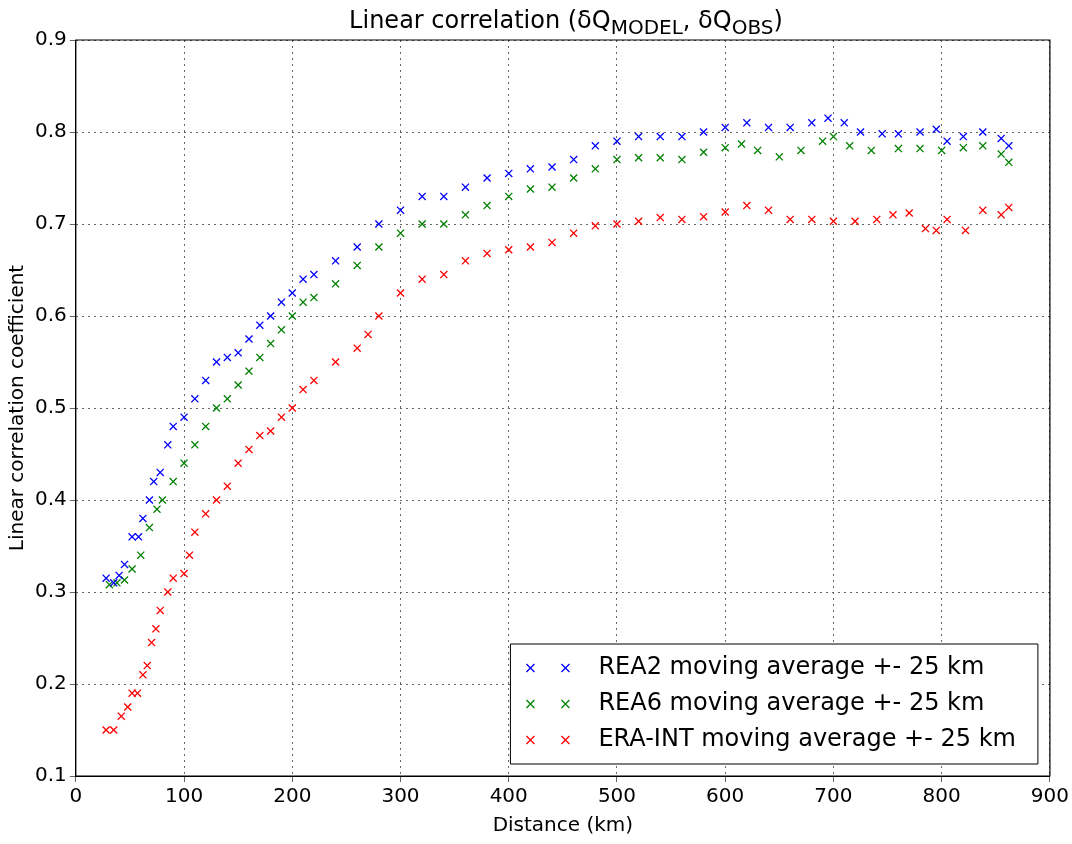  Describe the element at coordinates (50, 406) in the screenshot. I see `y-tick-label: 0.5` at that location.